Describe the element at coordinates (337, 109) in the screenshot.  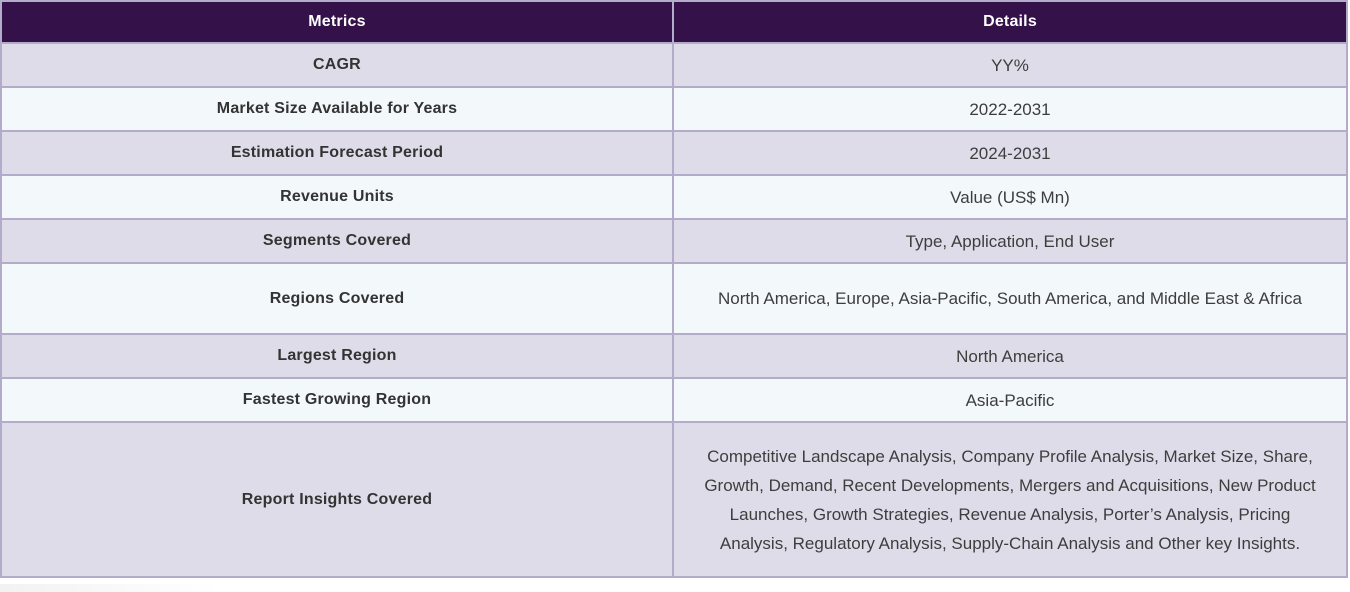
I see `metric-cell: Market Size Available for Years` at that location.